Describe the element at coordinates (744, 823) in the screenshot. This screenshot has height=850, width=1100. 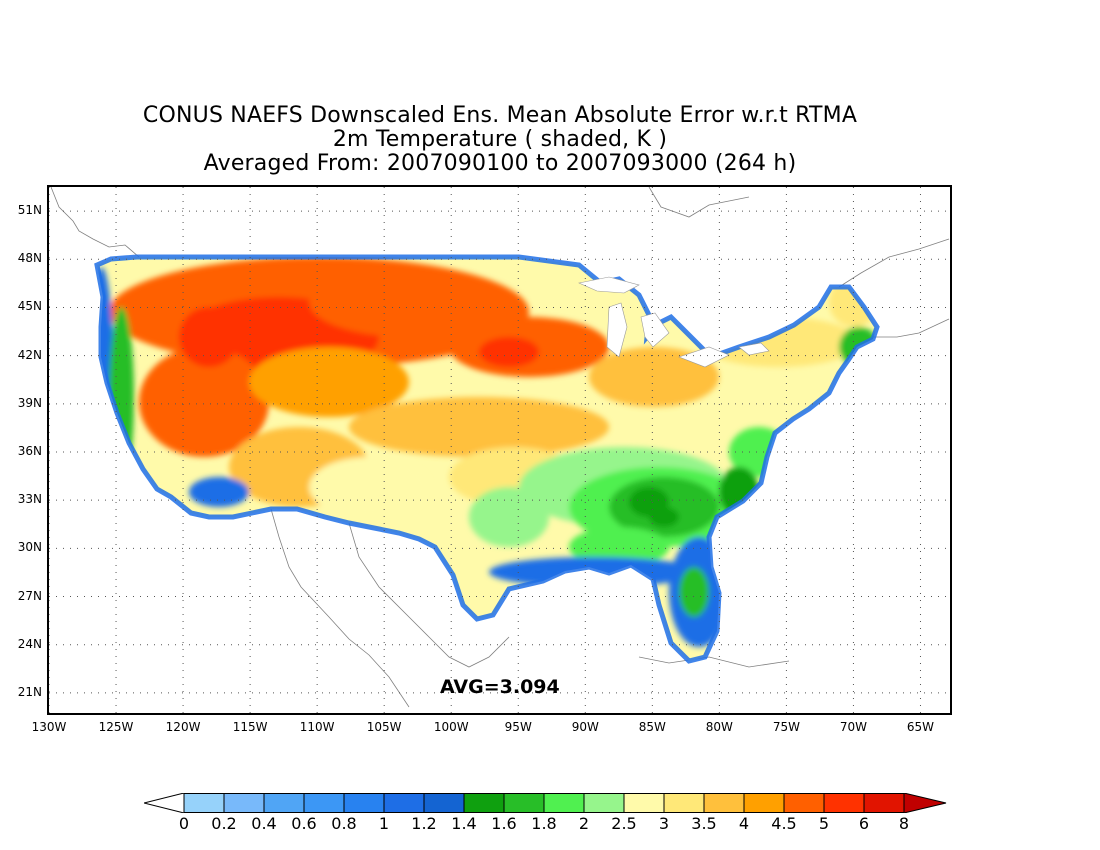
I see `colorbar-tick-label: 4` at that location.